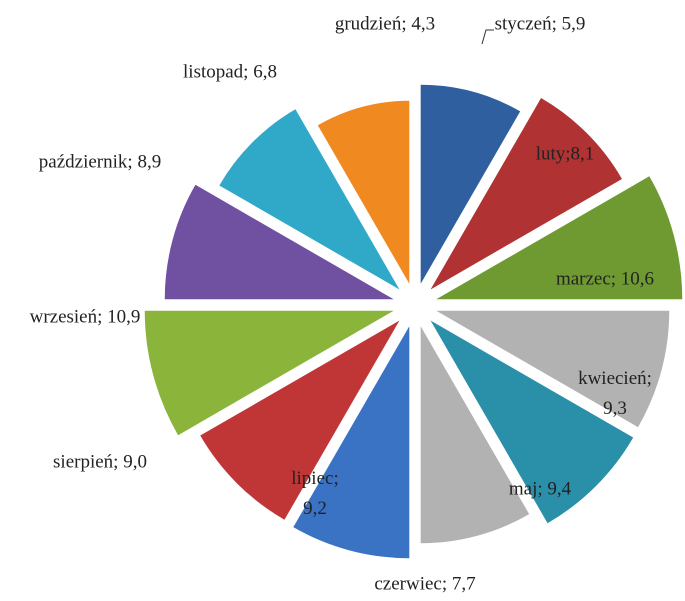 Image resolution: width=685 pixels, height=601 pixels. What do you see at coordinates (540, 23) in the screenshot?
I see `data-label: styczeń; 5,9` at bounding box center [540, 23].